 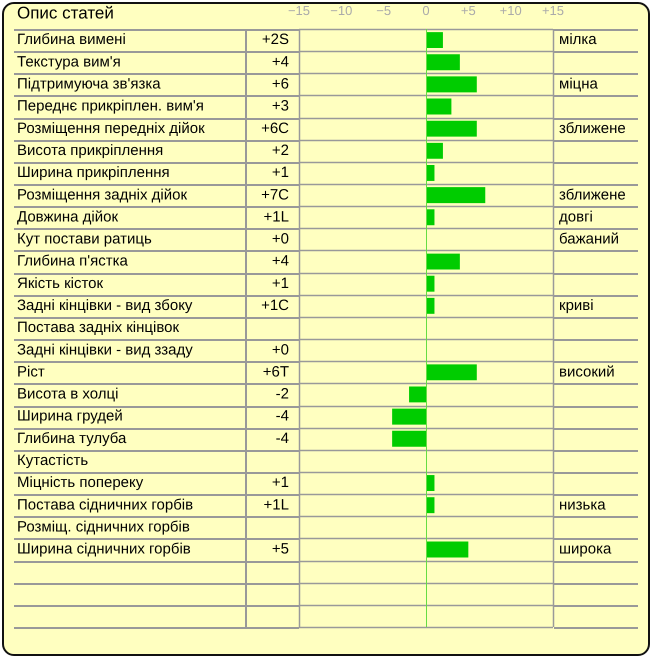 What do you see at coordinates (576, 305) in the screenshot?
I see `y2-tick-label: криві` at bounding box center [576, 305].